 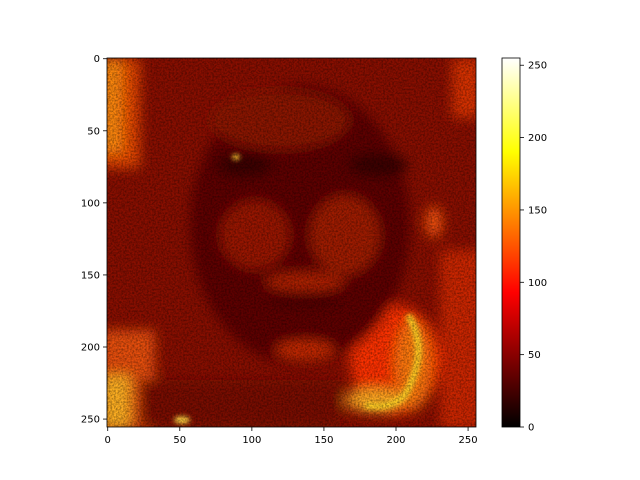 I want to click on colorbar-tick-label: 50, so click(x=534, y=355).